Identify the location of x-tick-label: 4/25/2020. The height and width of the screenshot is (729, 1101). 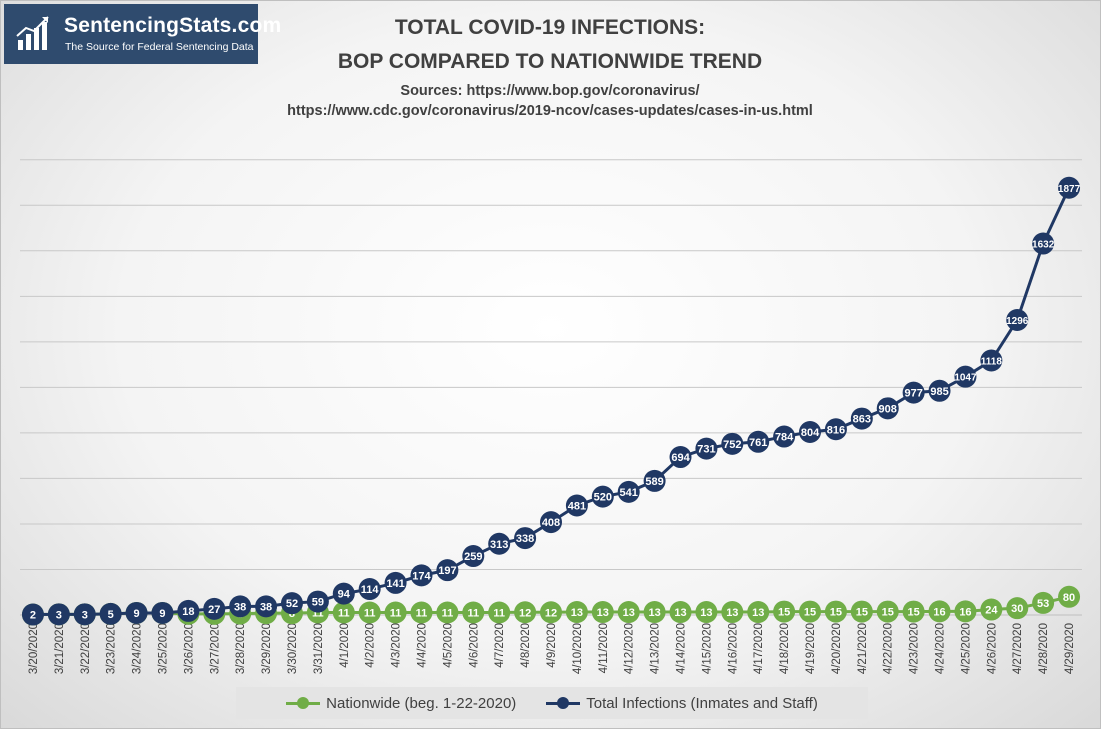
(966, 648).